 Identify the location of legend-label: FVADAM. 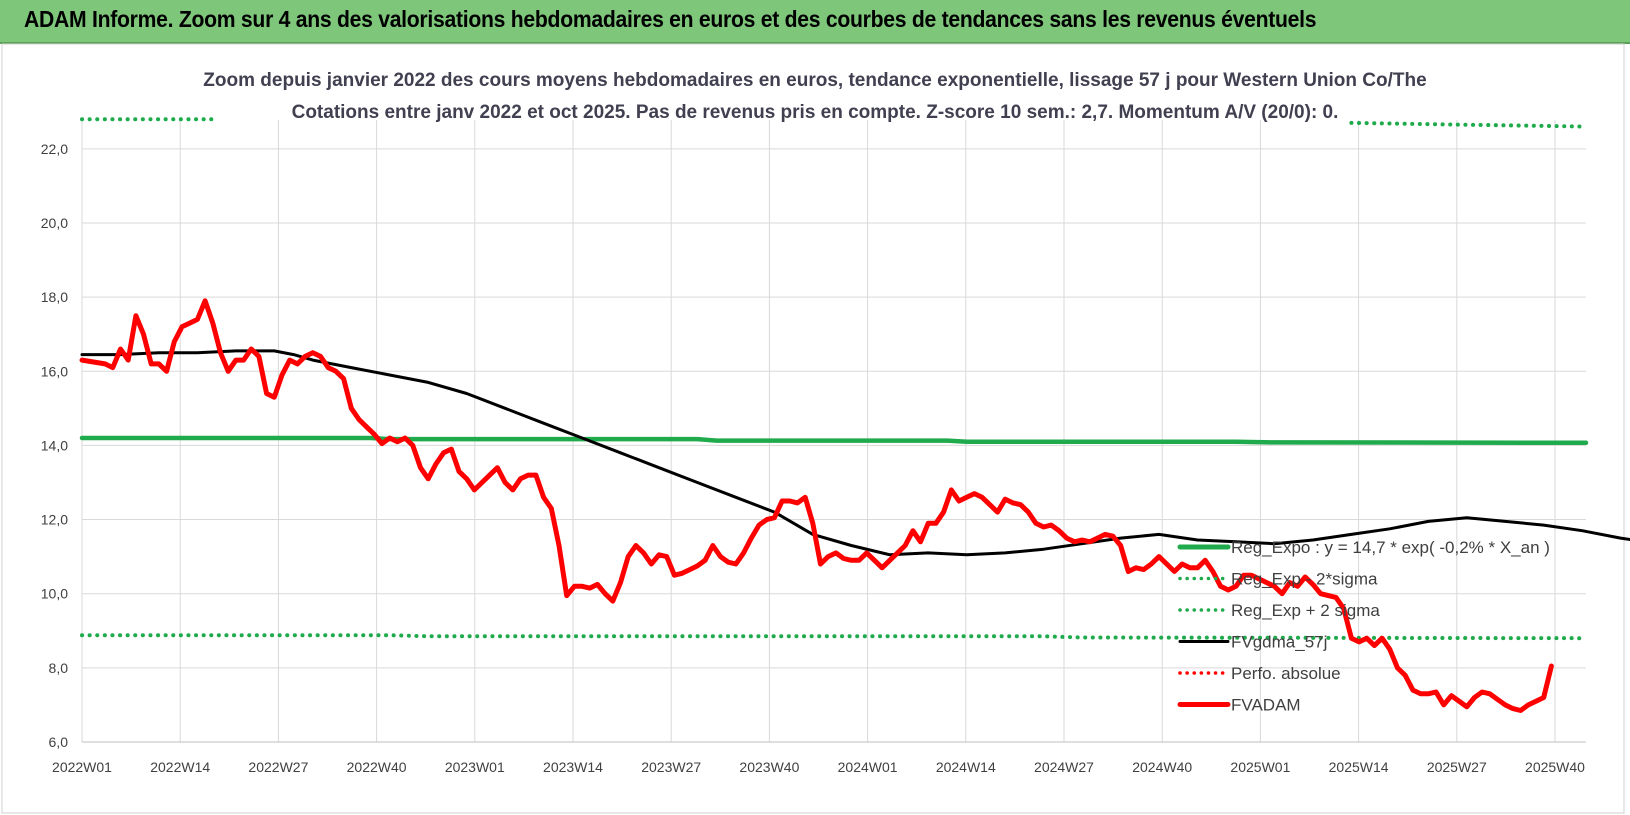
(1266, 705).